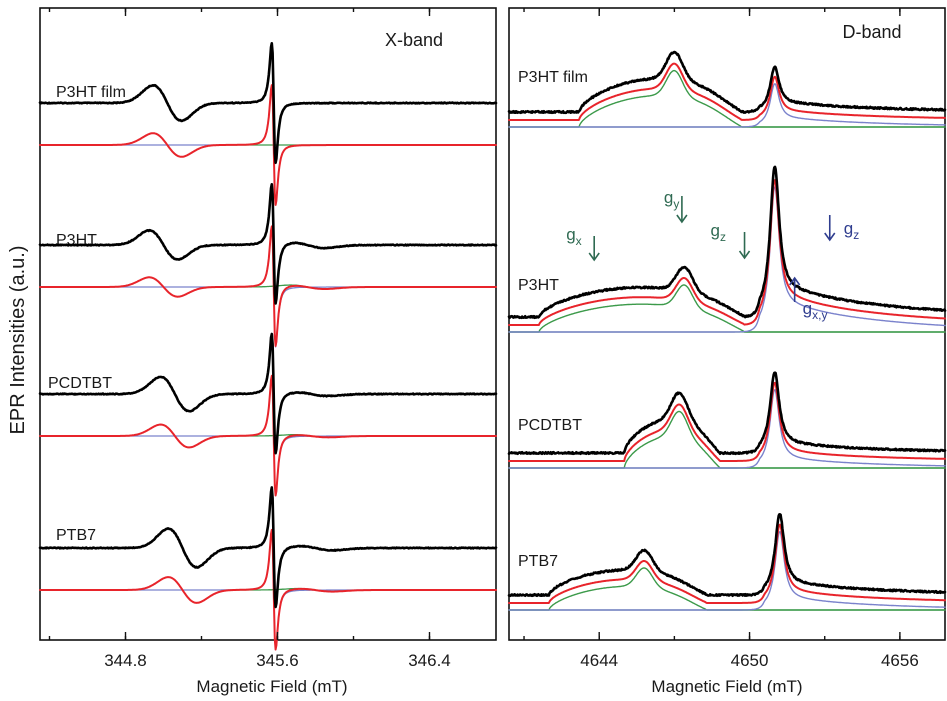 Image resolution: width=947 pixels, height=701 pixels. What do you see at coordinates (271, 686) in the screenshot?
I see `x-band-xlabel: Magnetic Field (mT)` at bounding box center [271, 686].